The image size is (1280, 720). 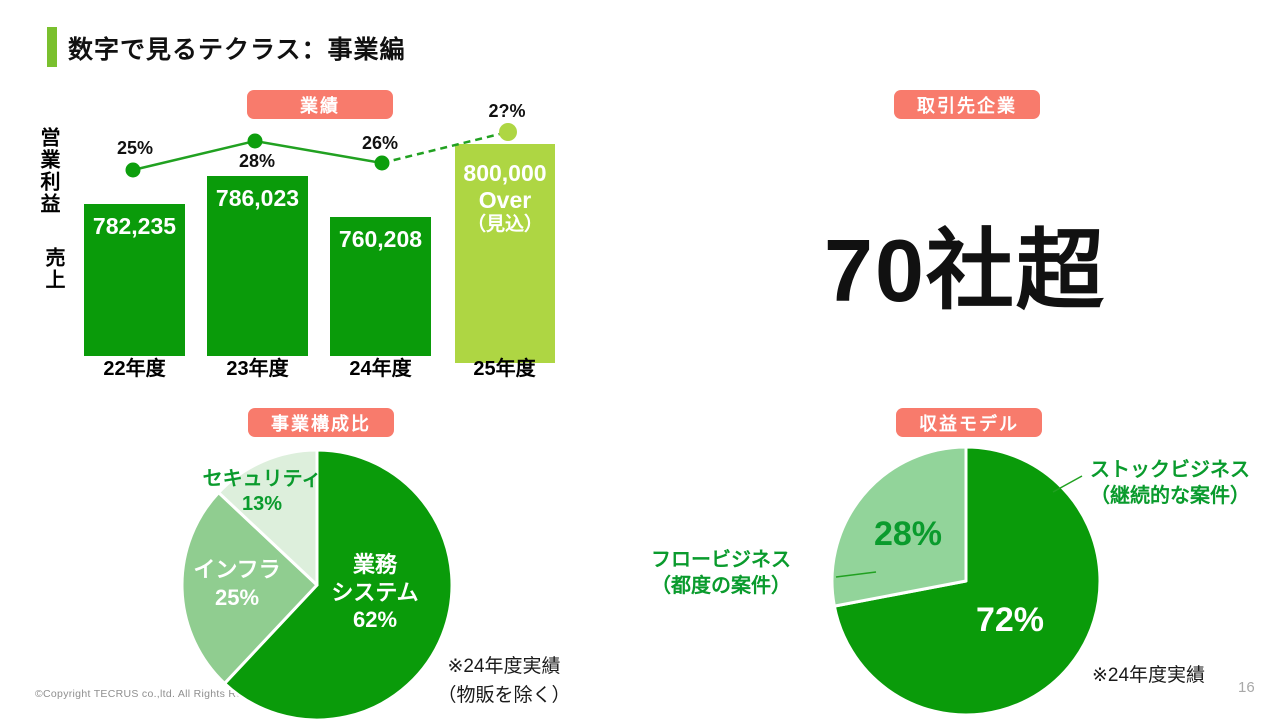 What do you see at coordinates (134, 280) in the screenshot?
I see `bar-fy22: 782,235` at bounding box center [134, 280].